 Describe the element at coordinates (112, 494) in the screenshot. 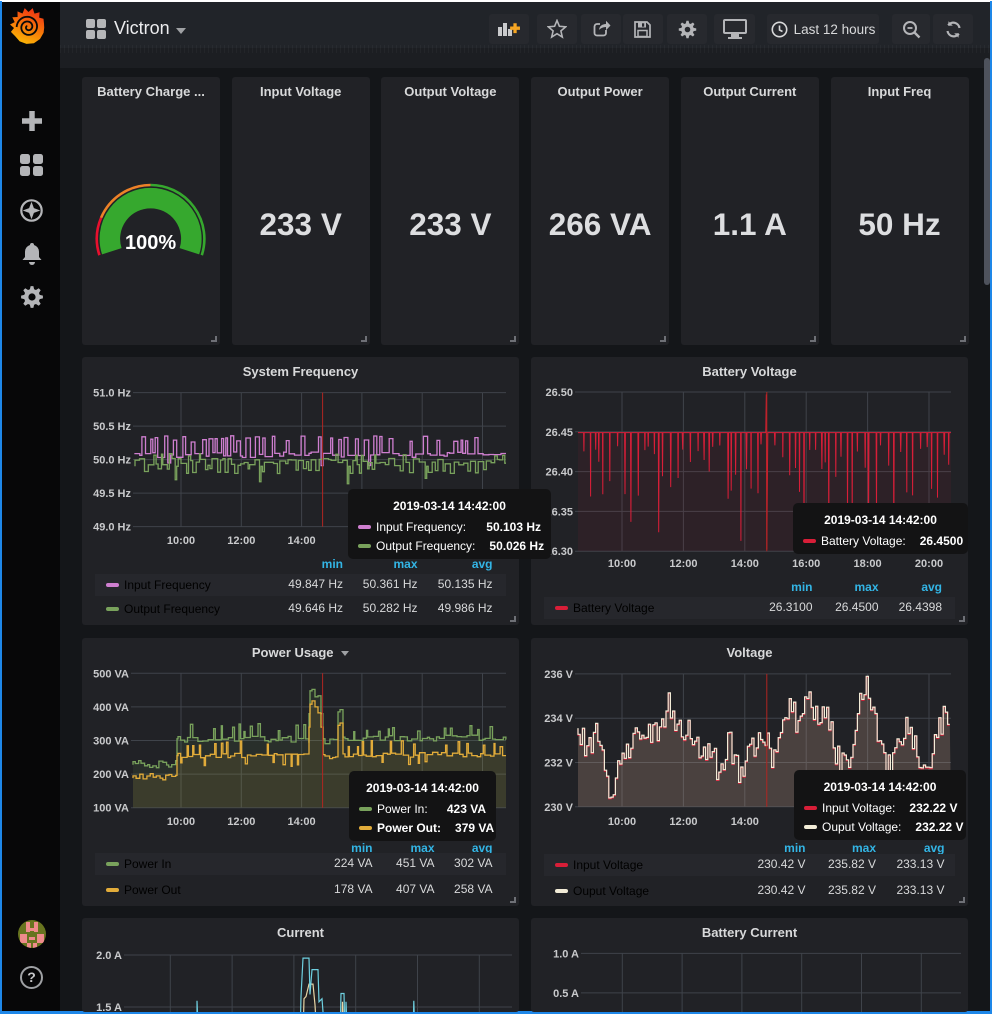

I see `svg-text: 49.5 Hz` at that location.